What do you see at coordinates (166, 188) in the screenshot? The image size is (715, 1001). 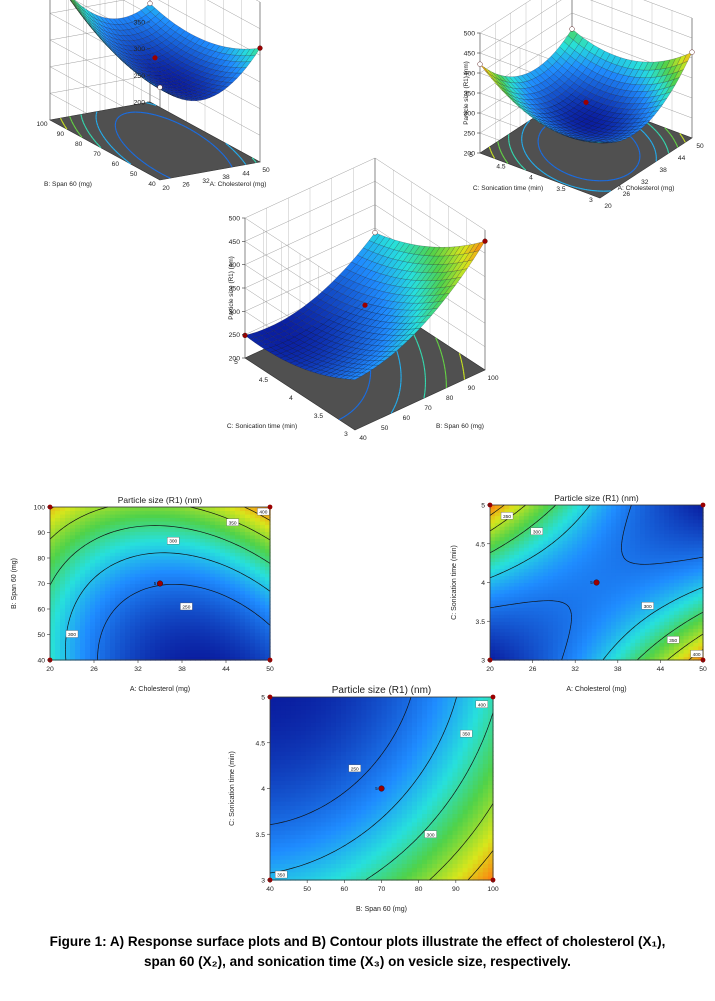 I see `surface_AB-xtick-label: 20` at bounding box center [166, 188].